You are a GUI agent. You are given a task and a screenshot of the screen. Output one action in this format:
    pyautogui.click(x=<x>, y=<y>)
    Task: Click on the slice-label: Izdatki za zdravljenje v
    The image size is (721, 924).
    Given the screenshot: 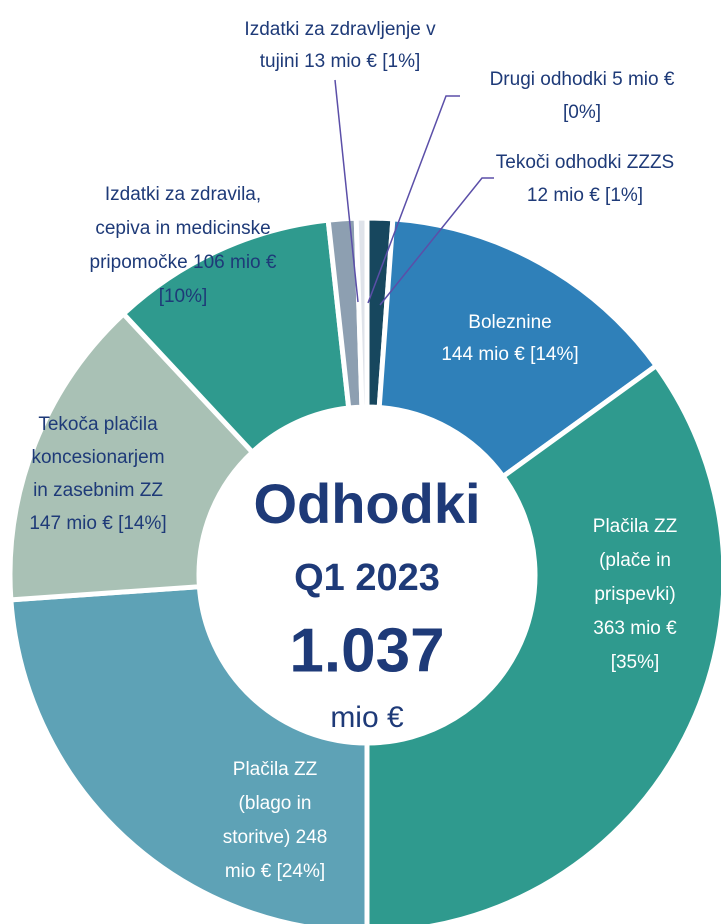 What is the action you would take?
    pyautogui.click(x=340, y=29)
    